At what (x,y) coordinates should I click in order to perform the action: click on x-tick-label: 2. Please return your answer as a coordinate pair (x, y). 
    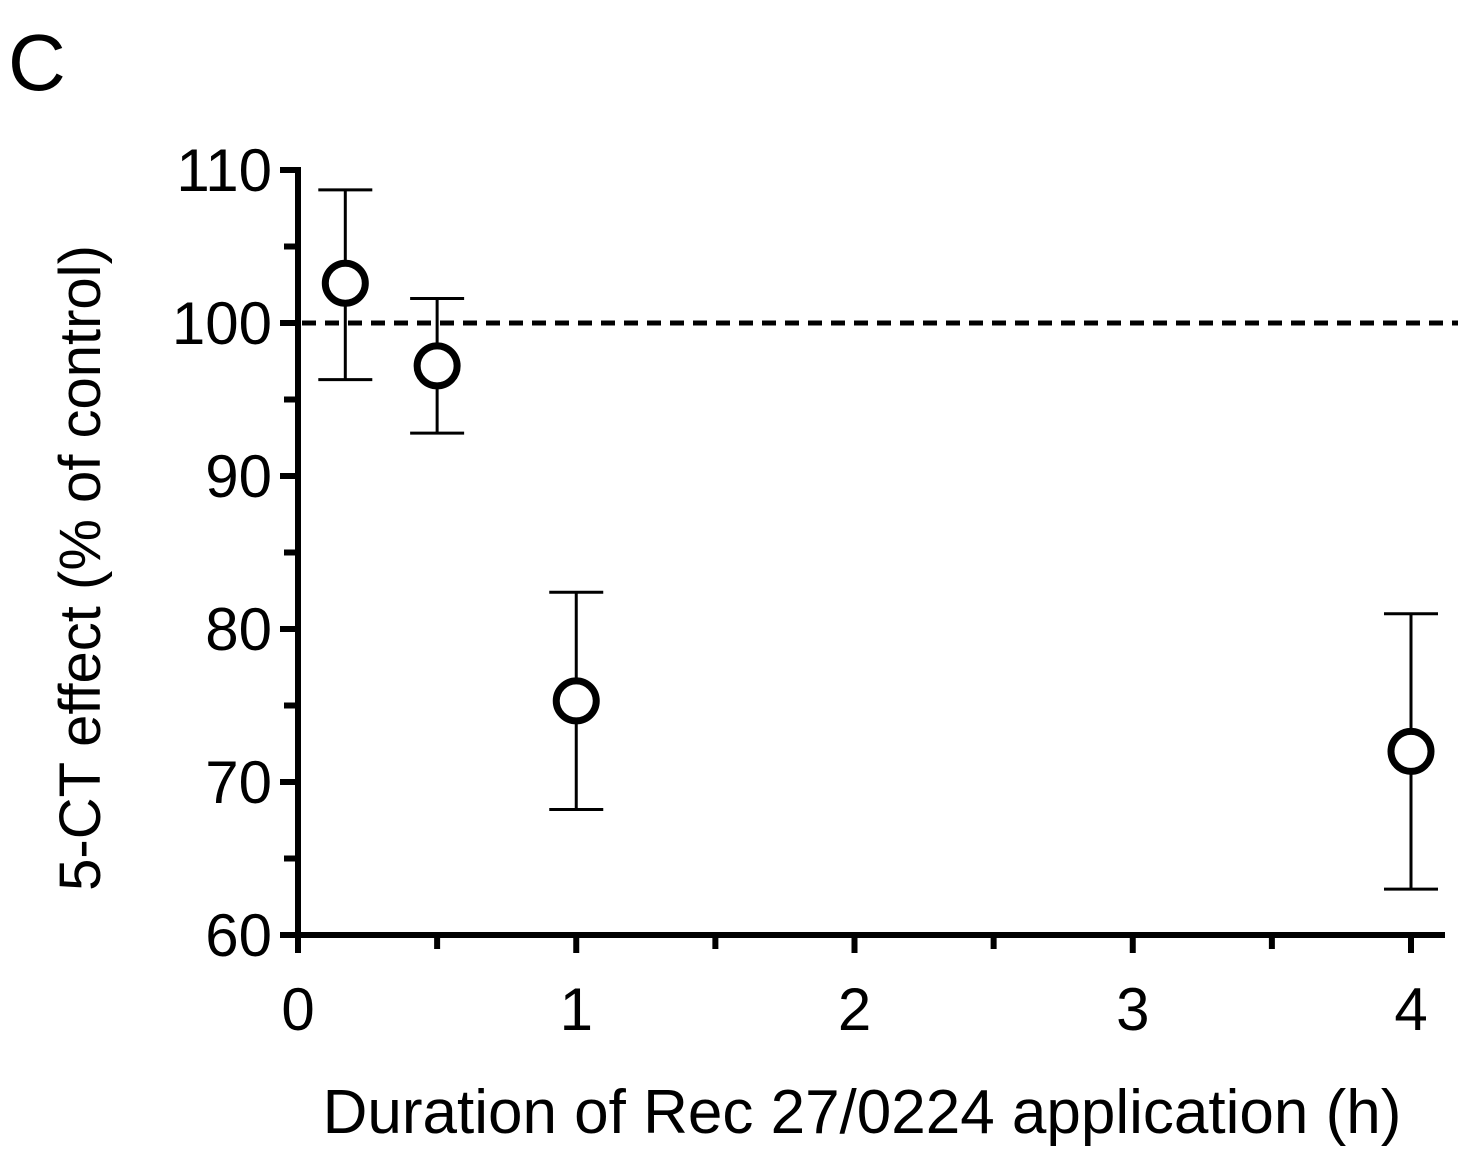
    Looking at the image, I should click on (854, 1009).